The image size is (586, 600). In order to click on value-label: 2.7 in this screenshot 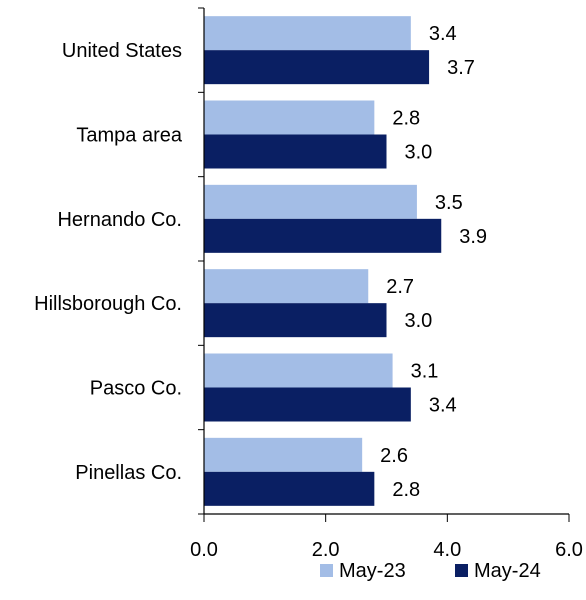, I will do `click(400, 287)`.